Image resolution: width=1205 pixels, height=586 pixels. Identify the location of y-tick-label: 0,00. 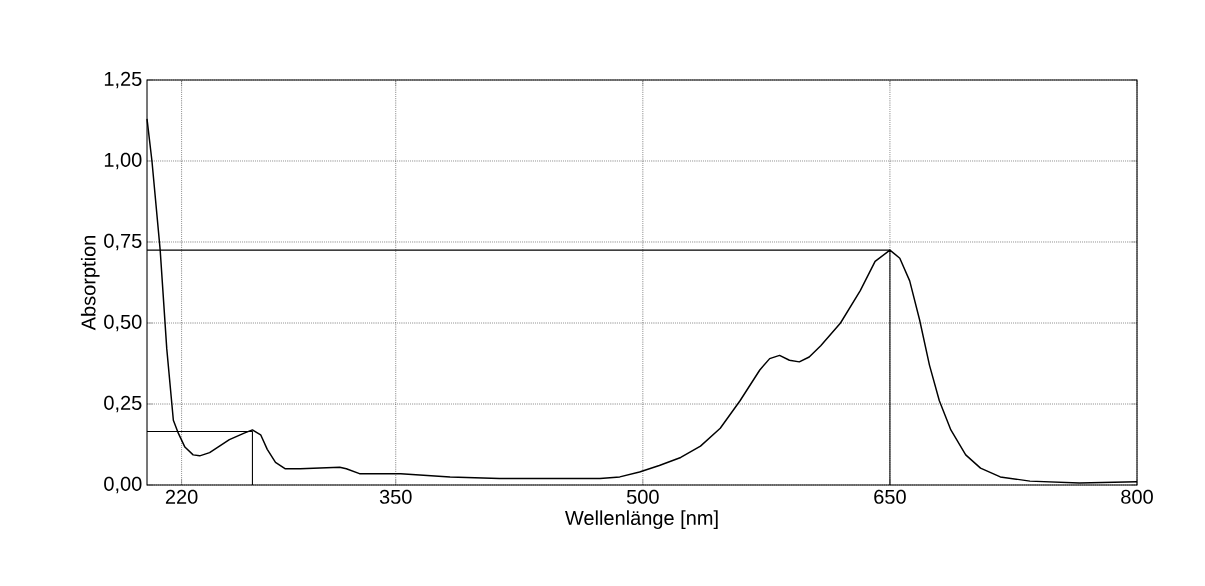
(123, 485).